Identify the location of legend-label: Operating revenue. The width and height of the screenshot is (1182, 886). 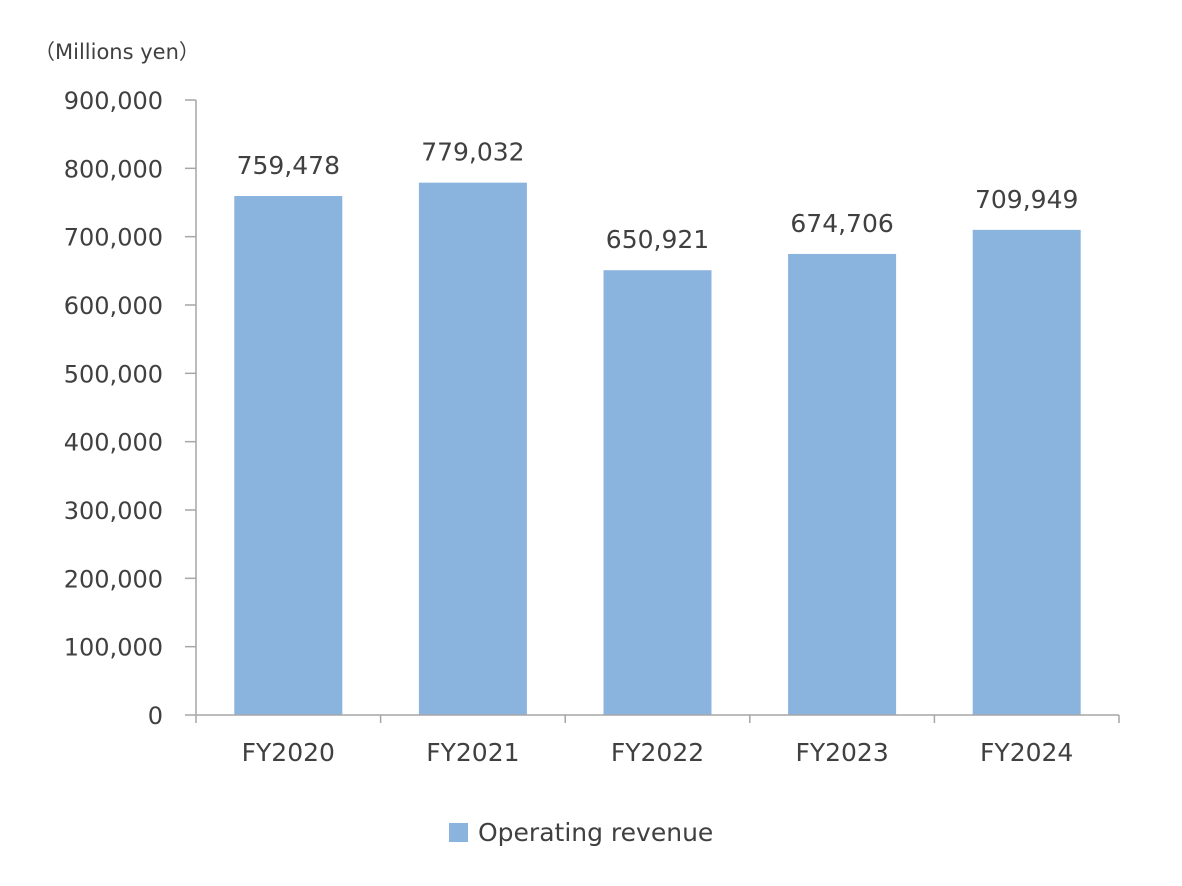
(596, 832).